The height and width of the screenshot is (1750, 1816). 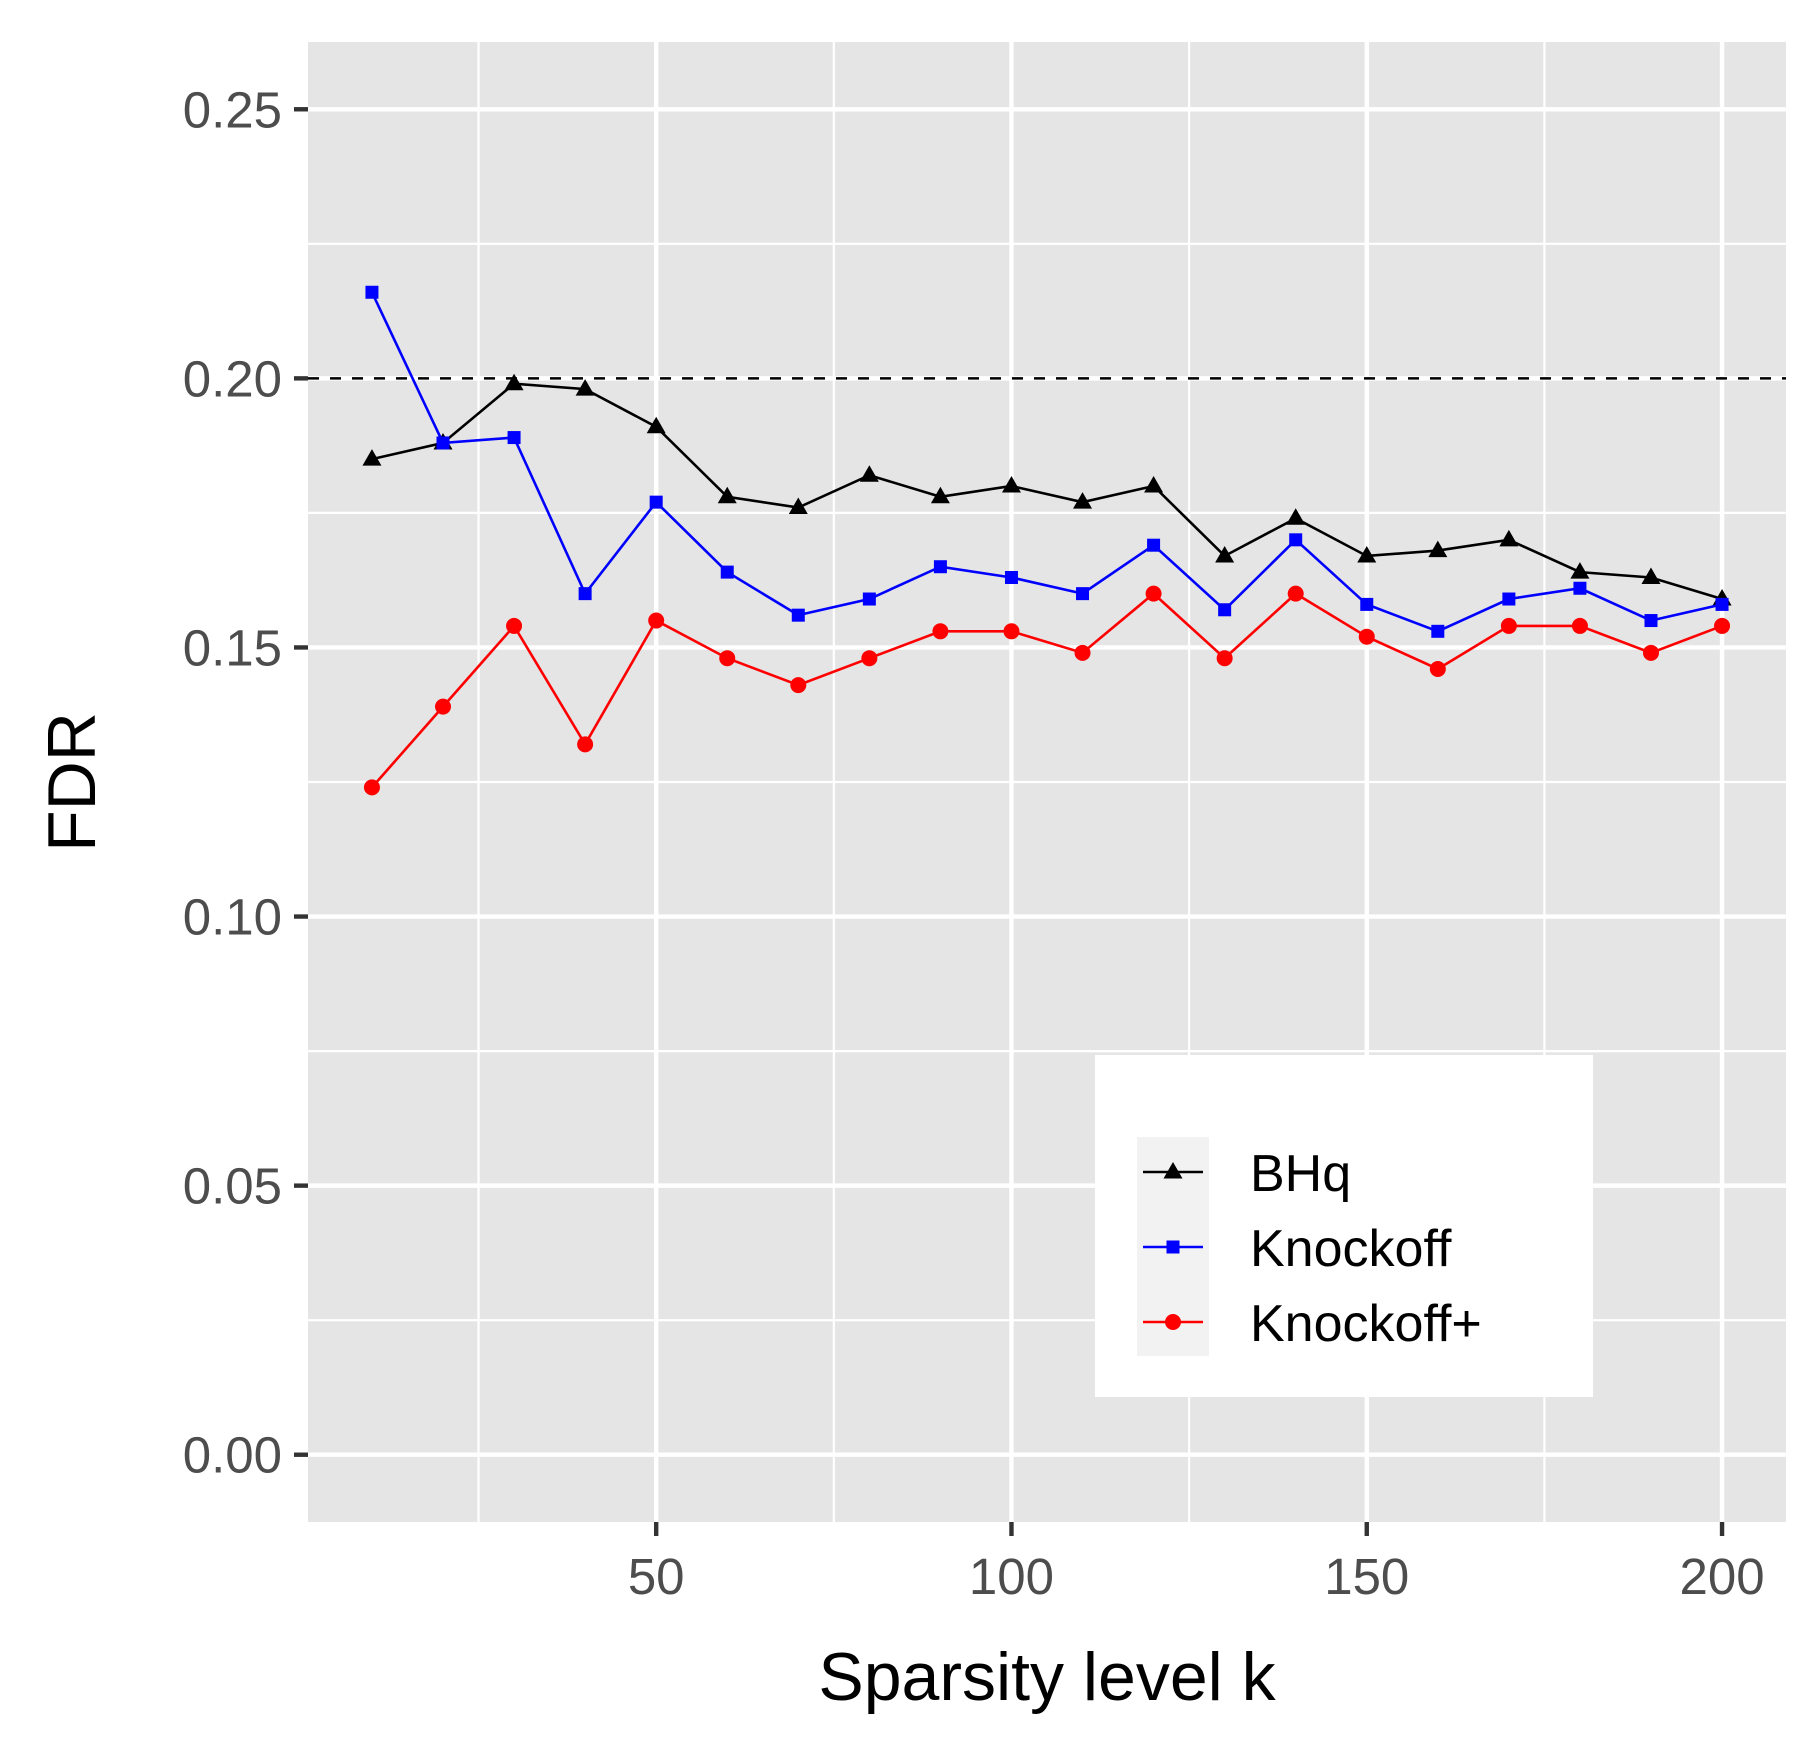 I want to click on series-line-bhq, so click(x=1047, y=491).